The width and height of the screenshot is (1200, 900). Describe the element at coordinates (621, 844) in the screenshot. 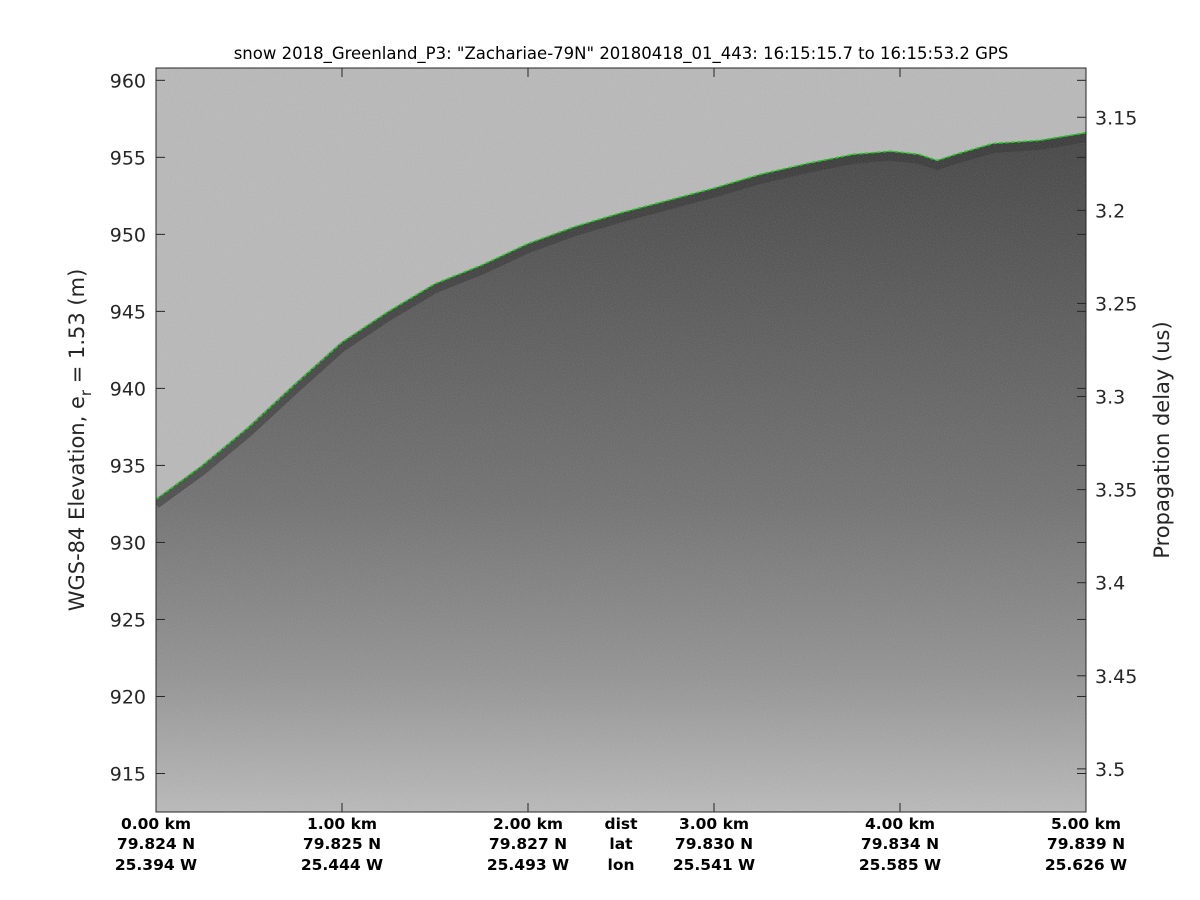

I see `row-label-lat: lat` at that location.